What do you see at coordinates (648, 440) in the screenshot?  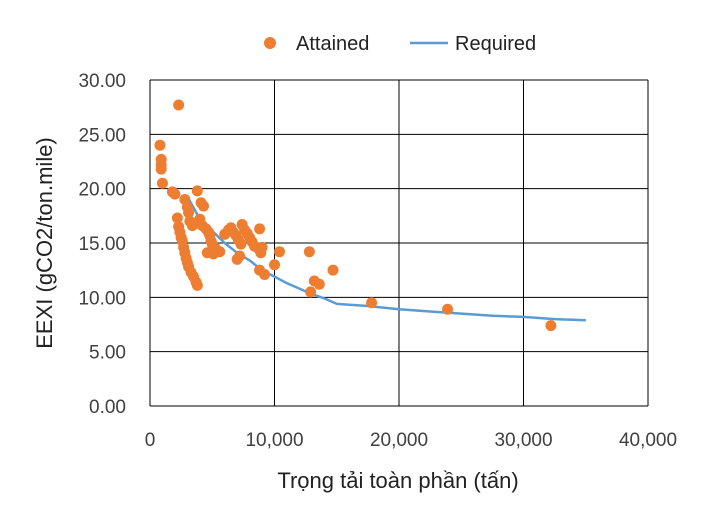 I see `x-tick-label: 40,000` at bounding box center [648, 440].